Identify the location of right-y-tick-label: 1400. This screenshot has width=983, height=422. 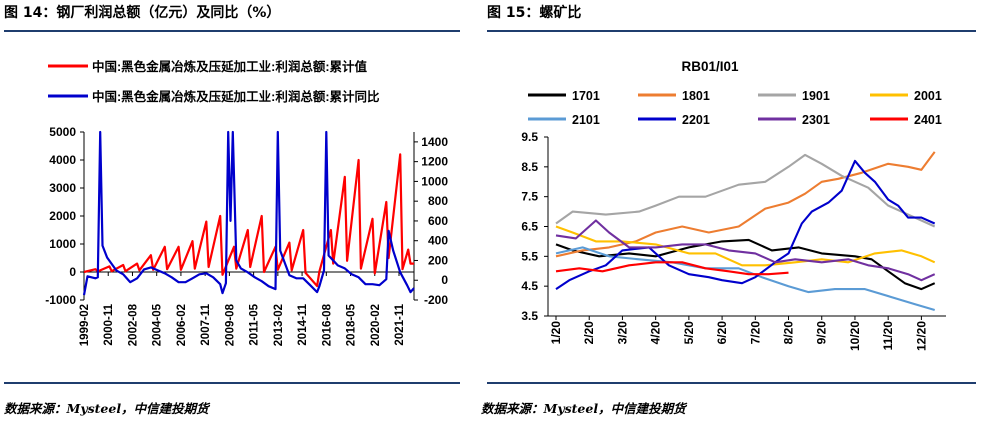
(434, 142).